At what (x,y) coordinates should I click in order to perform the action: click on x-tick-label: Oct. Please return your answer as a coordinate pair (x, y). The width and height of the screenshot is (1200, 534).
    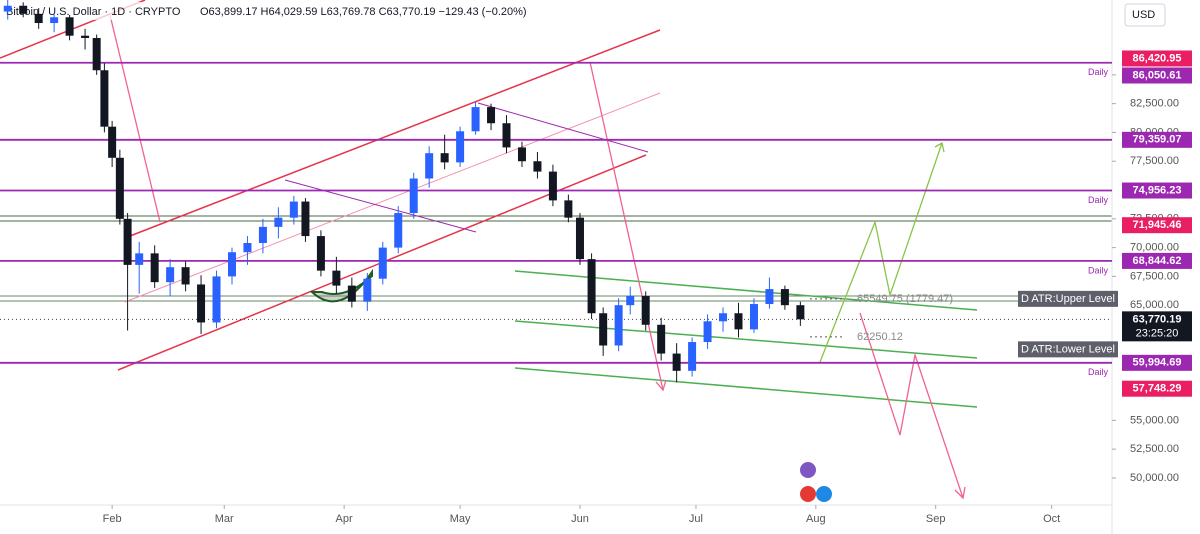
    Looking at the image, I should click on (1051, 519).